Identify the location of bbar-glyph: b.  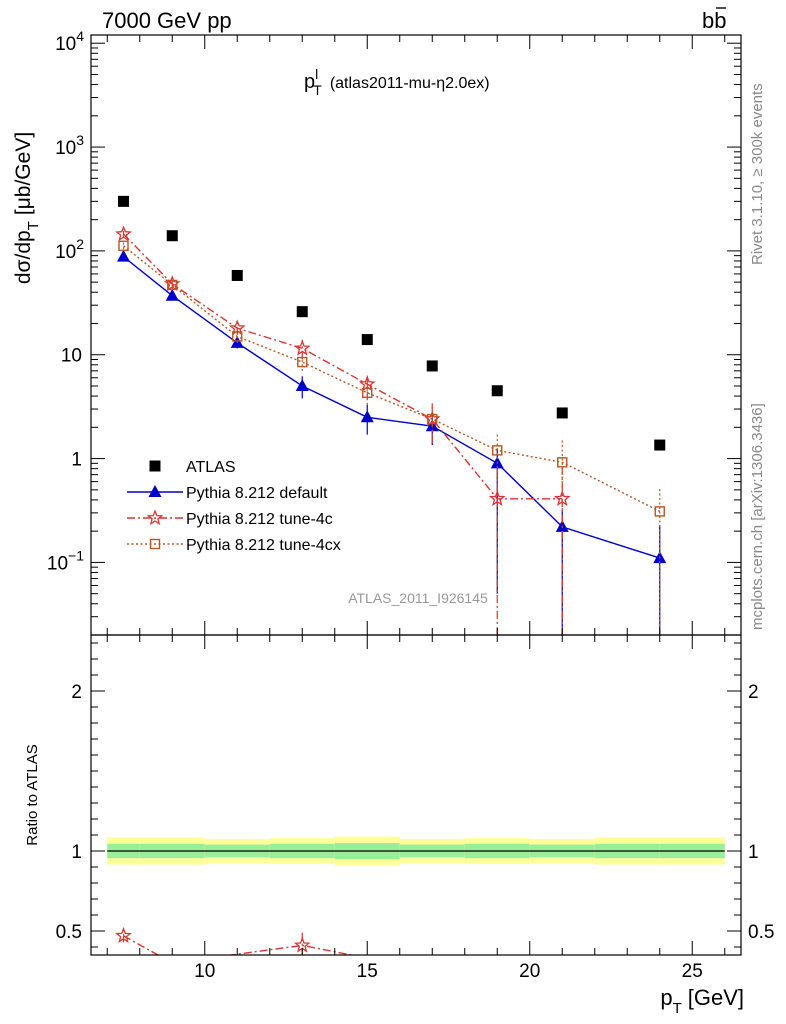
(720, 20).